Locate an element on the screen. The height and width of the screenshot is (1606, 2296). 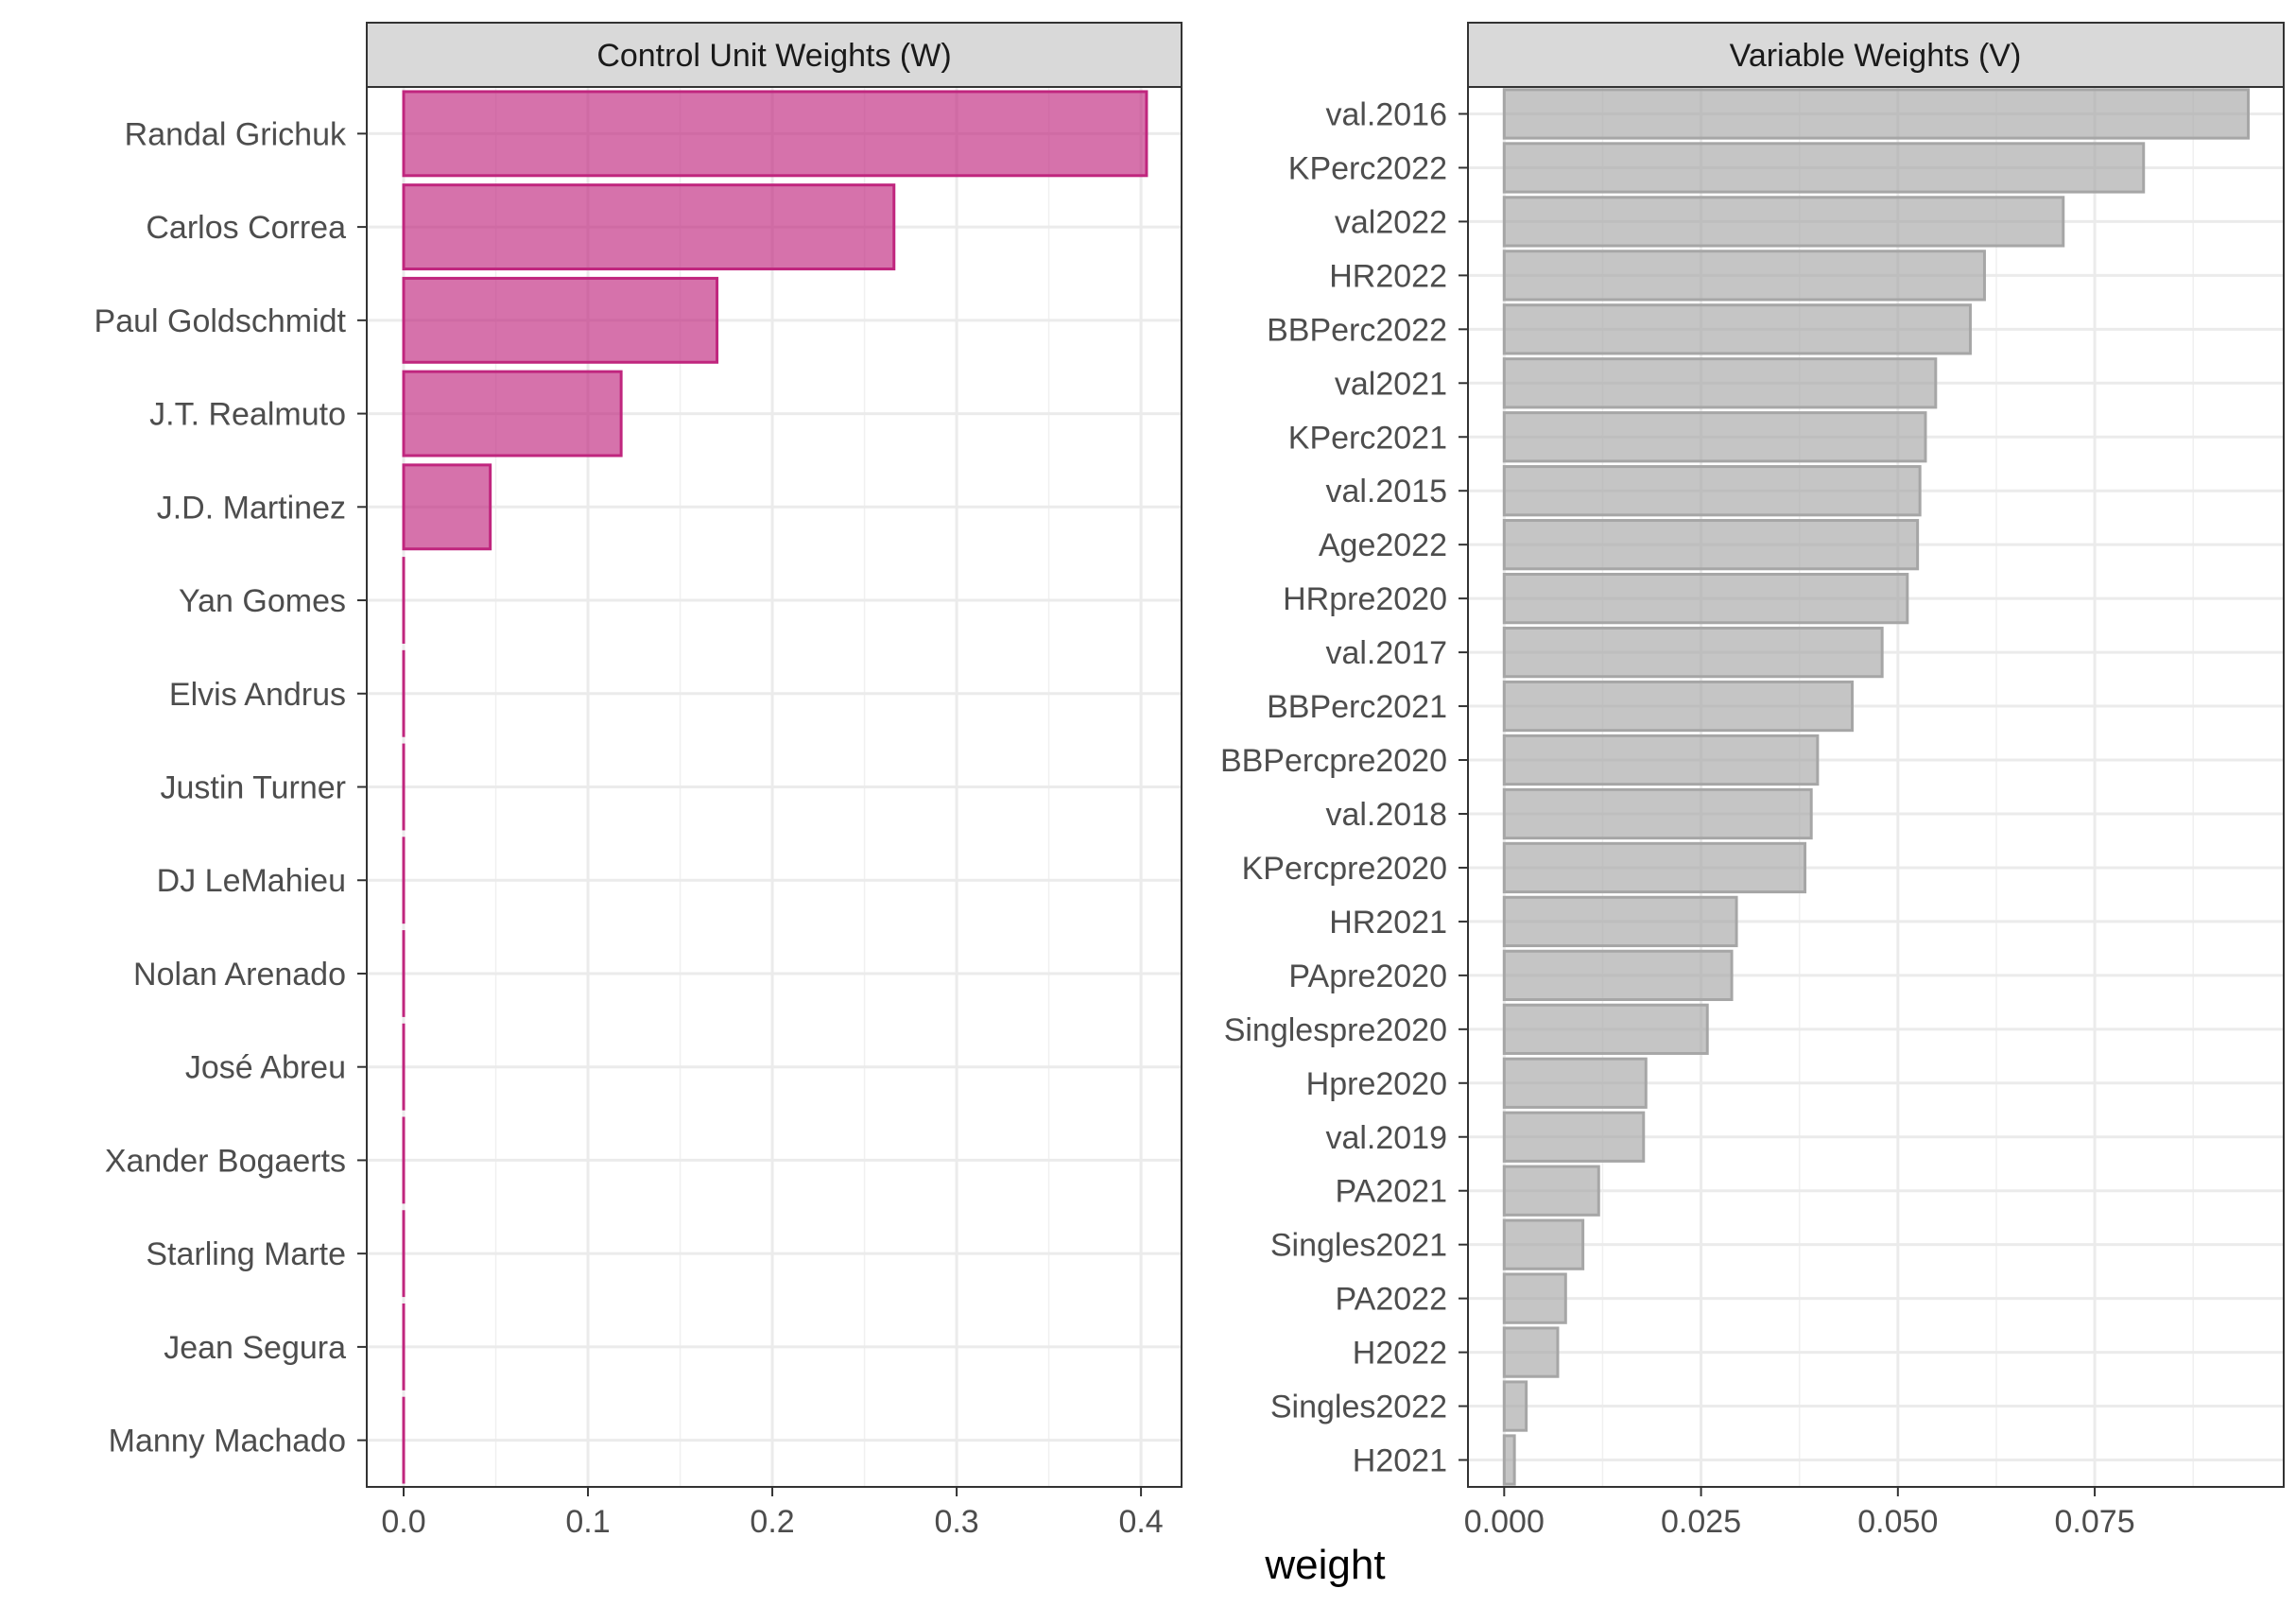
x-tick-label: 0.050 is located at coordinates (1897, 1522).